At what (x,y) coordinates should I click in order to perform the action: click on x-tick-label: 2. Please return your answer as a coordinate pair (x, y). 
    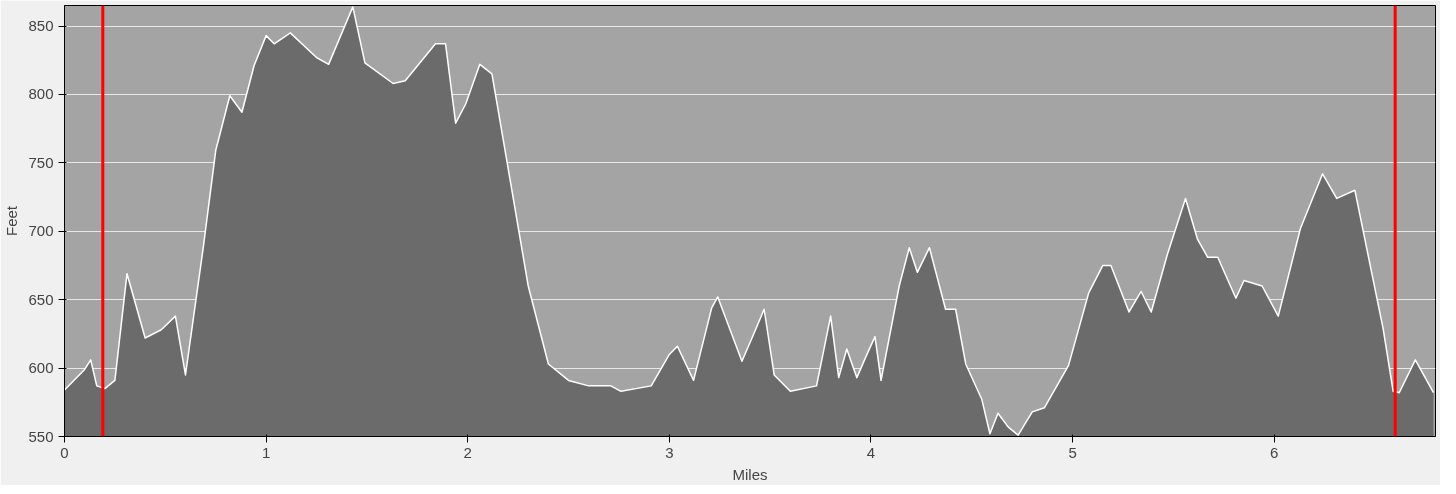
    Looking at the image, I should click on (467, 452).